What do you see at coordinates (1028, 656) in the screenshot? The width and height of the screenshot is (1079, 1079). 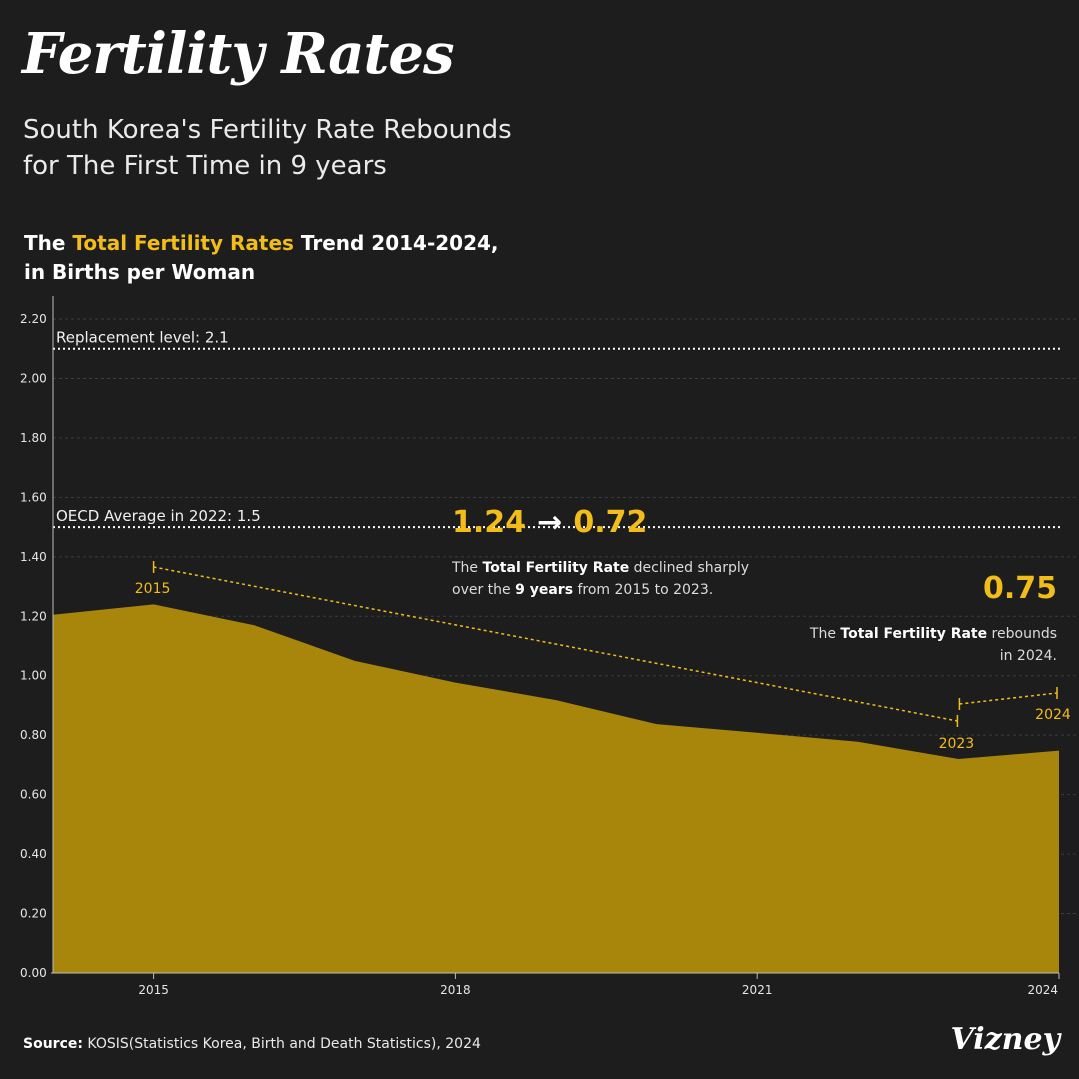 I see `rebound-note-line-2: in 2024.` at bounding box center [1028, 656].